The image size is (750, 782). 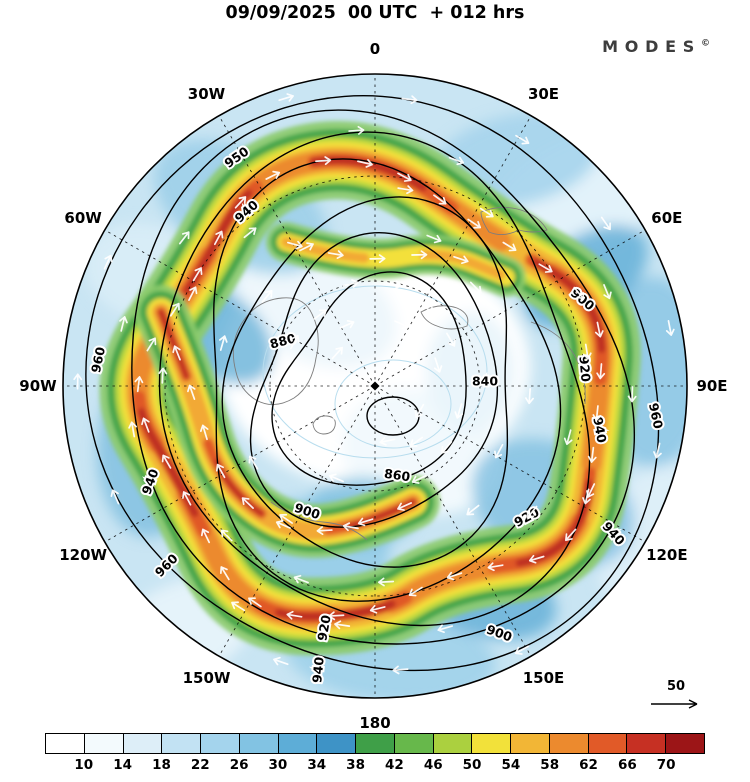 What do you see at coordinates (627, 765) in the screenshot?
I see `colorbar-tick: 66` at bounding box center [627, 765].